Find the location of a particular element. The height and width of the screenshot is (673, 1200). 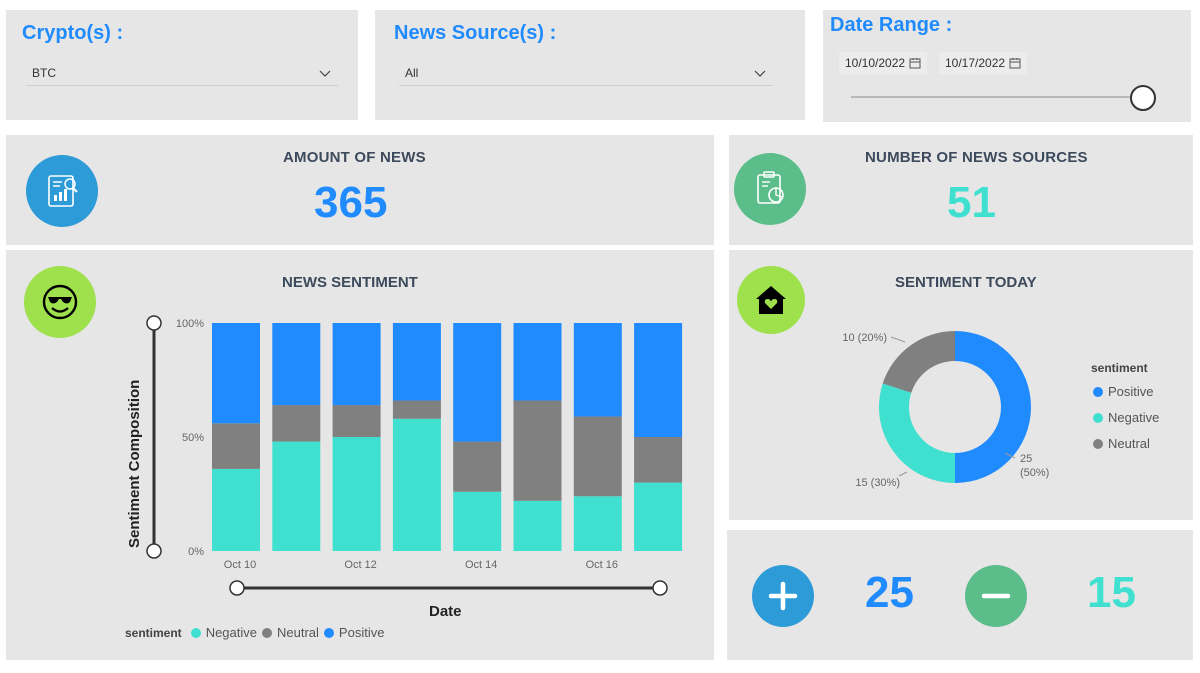

donut-slice-positive is located at coordinates (993, 407).